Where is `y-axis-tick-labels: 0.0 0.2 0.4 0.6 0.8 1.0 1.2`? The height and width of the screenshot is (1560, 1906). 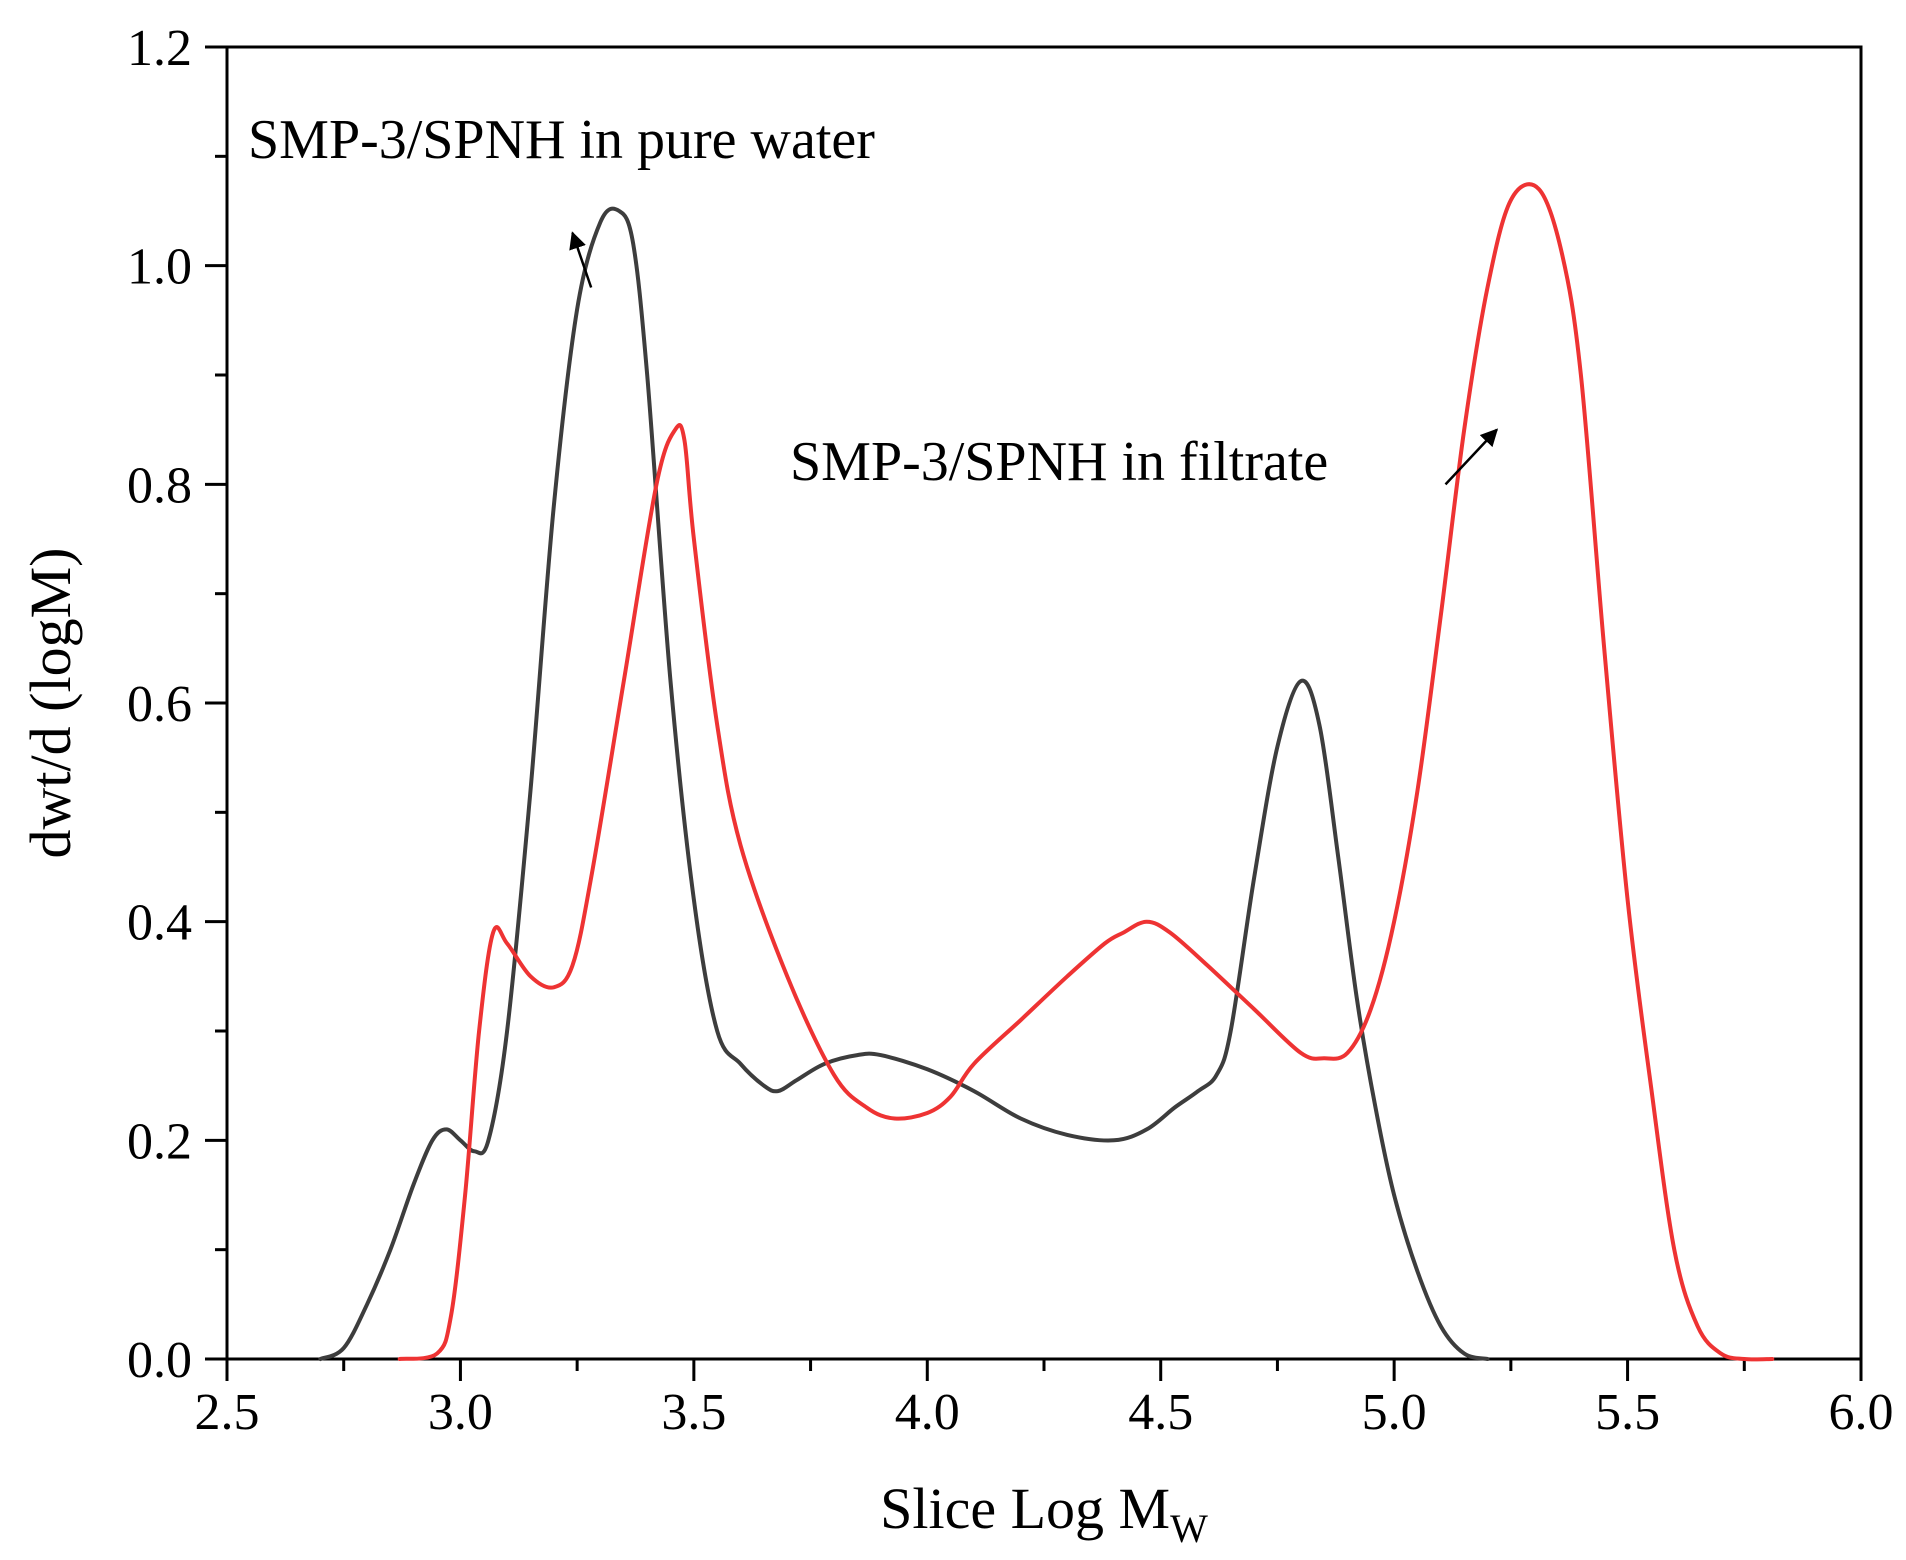 y-axis-tick-labels: 0.0 0.2 0.4 0.6 0.8 1.0 1.2 is located at coordinates (159, 704).